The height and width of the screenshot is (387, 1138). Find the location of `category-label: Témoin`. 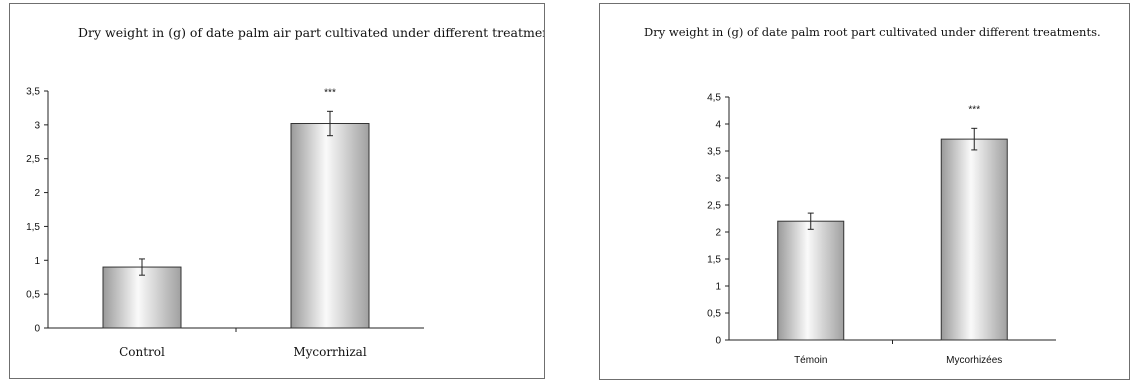

category-label: Témoin is located at coordinates (810, 360).